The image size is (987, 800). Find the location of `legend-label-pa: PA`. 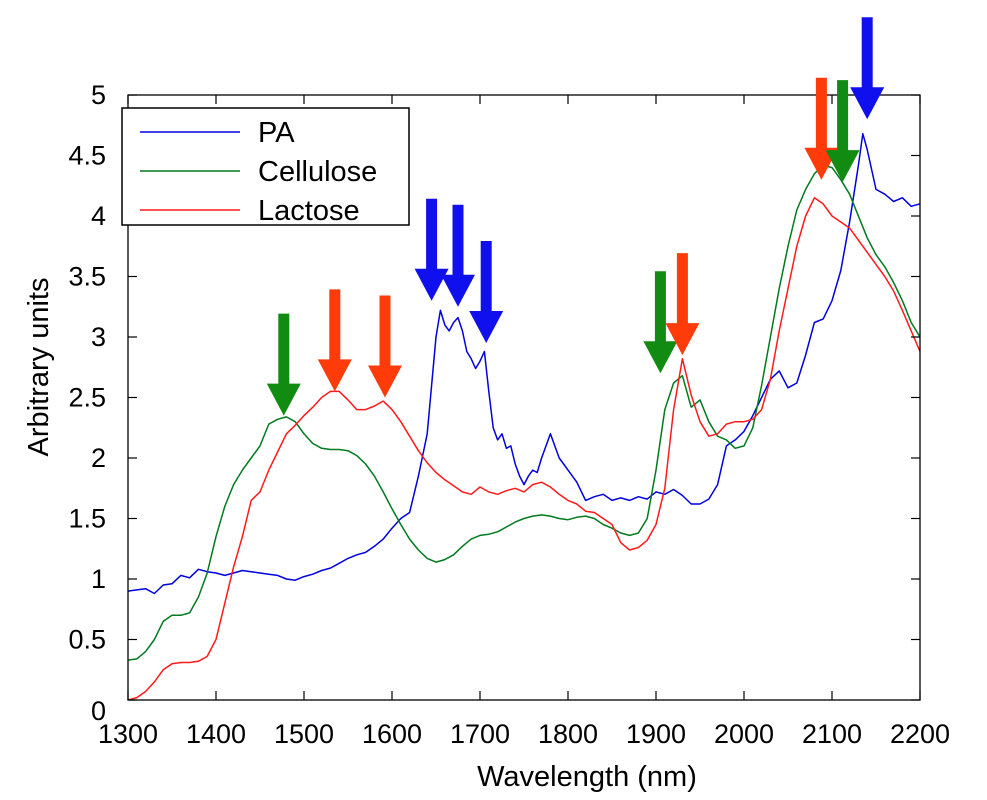

legend-label-pa: PA is located at coordinates (276, 133).